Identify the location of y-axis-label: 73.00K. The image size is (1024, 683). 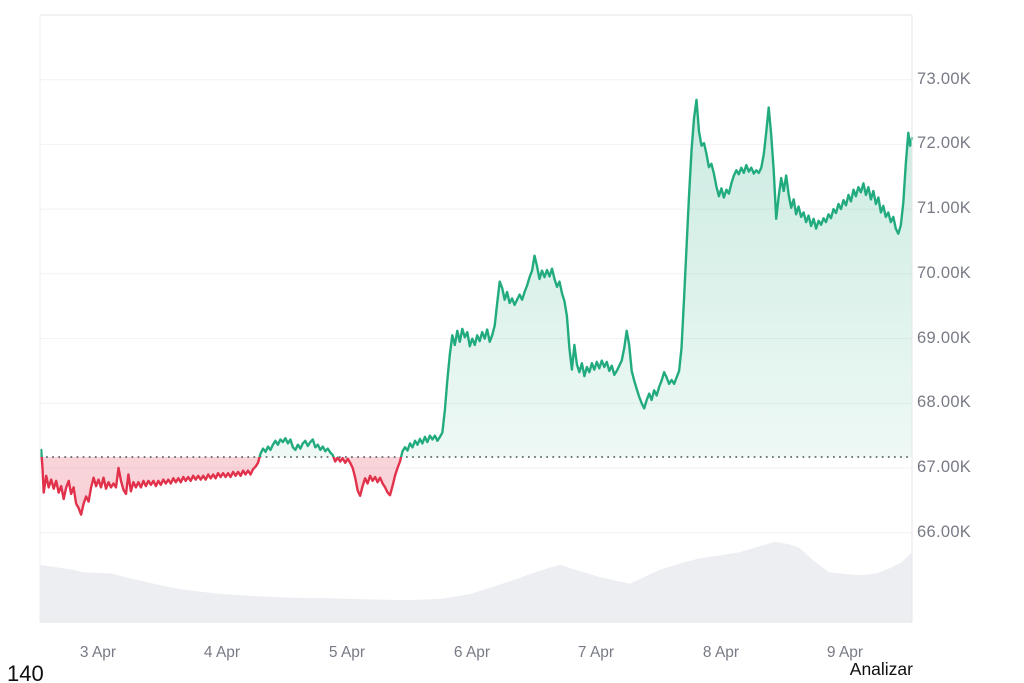
(944, 79).